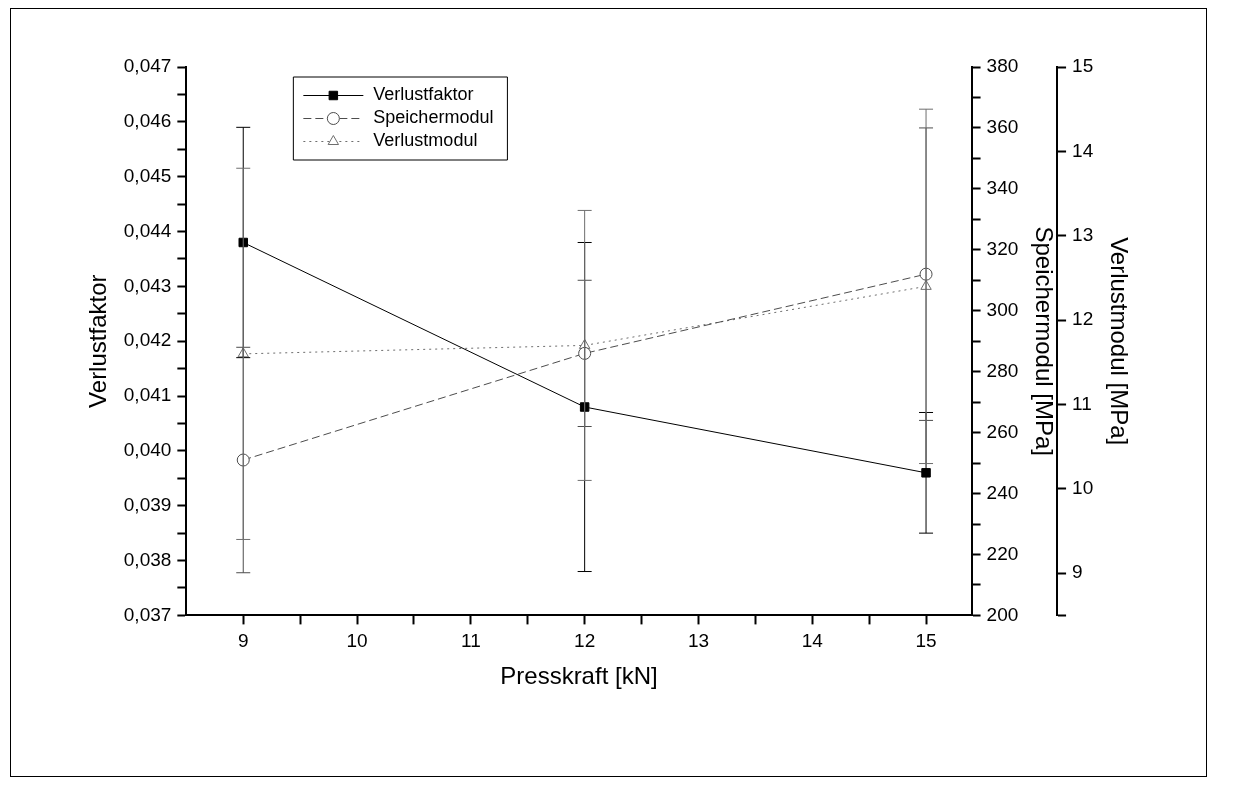 The height and width of the screenshot is (803, 1233). I want to click on y3-tick-label: 15, so click(1083, 66).